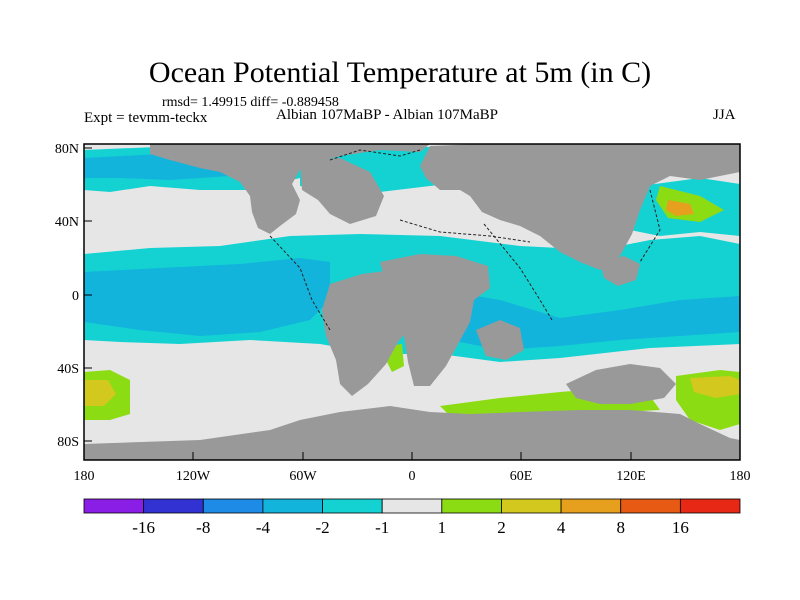  What do you see at coordinates (387, 115) in the screenshot?
I see `subtitle-label: Albian 107MaBP - Albian 107MaBP` at bounding box center [387, 115].